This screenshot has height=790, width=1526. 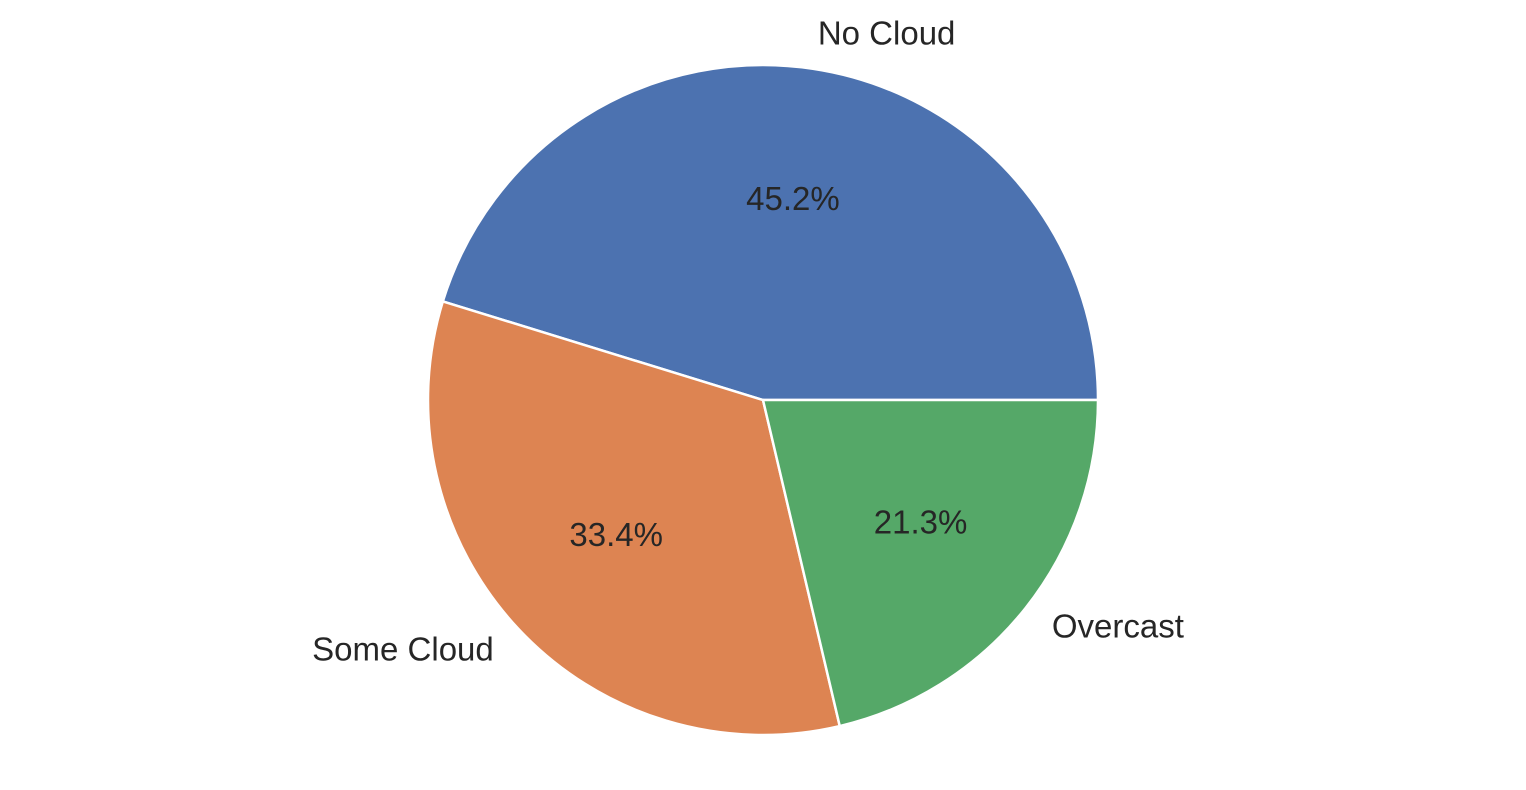 What do you see at coordinates (403, 648) in the screenshot?
I see `slice-label: Some Cloud` at bounding box center [403, 648].